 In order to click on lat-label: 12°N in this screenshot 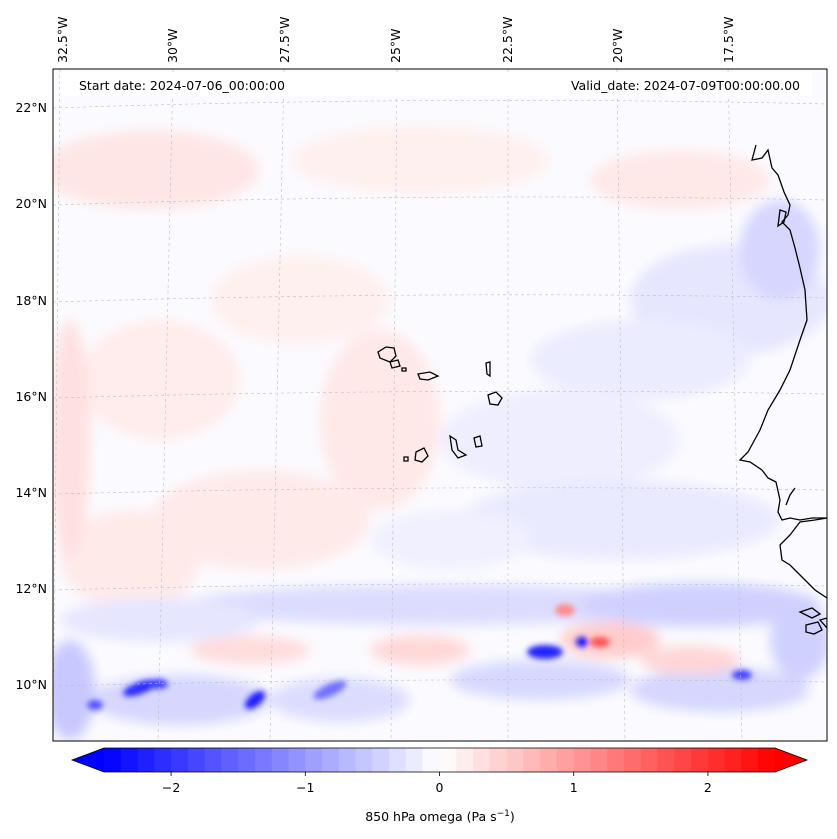, I will do `click(31, 588)`.